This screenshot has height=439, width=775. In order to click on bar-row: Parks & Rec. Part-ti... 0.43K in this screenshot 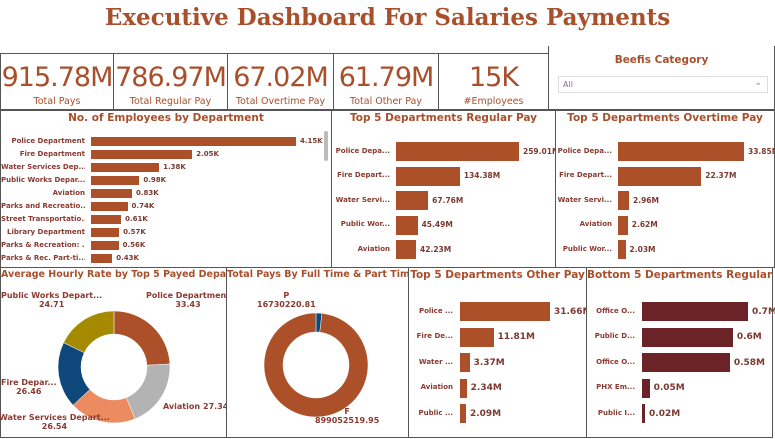, I will do `click(166, 258)`.